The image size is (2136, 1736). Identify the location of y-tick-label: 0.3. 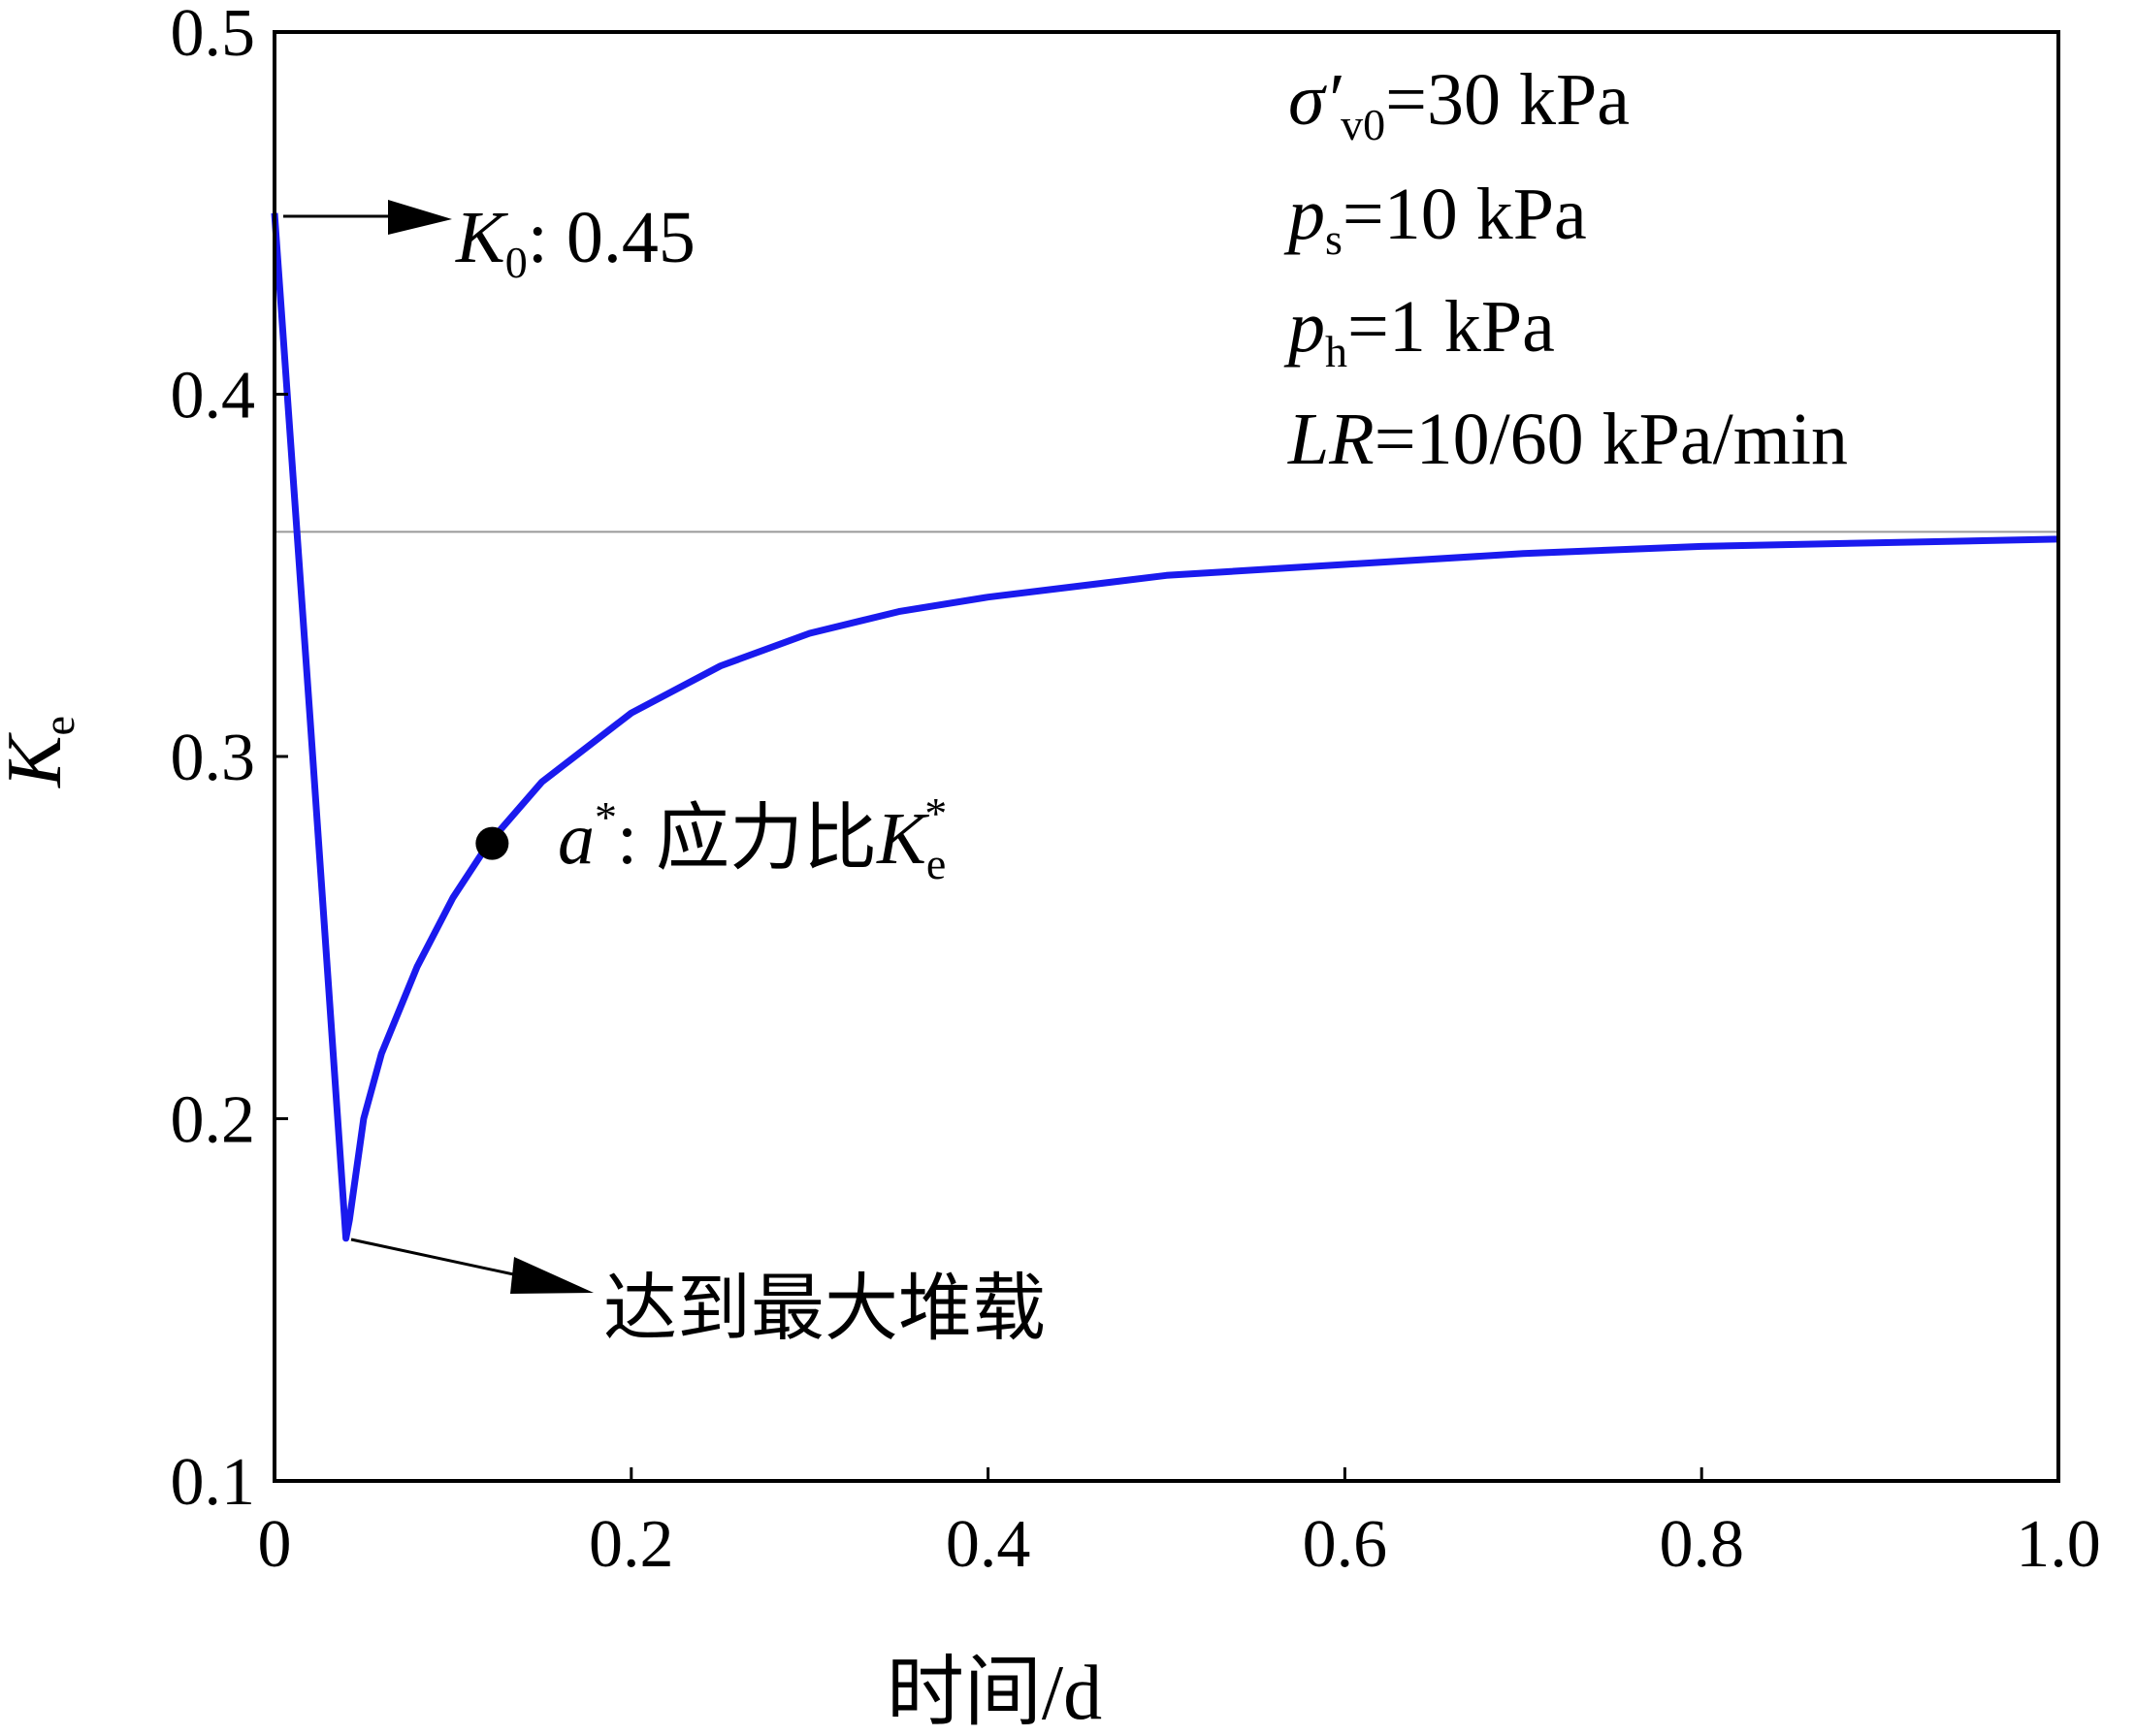
(213, 758).